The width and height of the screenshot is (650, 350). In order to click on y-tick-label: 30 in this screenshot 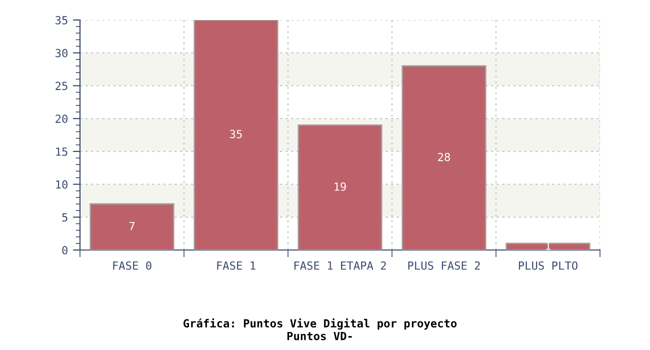, I will do `click(62, 53)`.